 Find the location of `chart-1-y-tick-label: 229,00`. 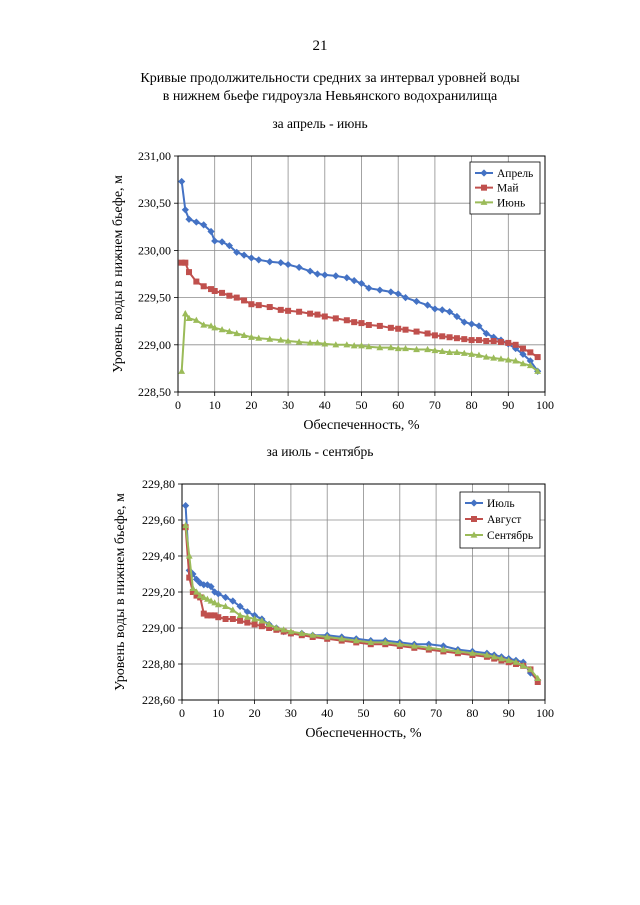

chart-1-y-tick-label: 229,00 is located at coordinates (154, 345).